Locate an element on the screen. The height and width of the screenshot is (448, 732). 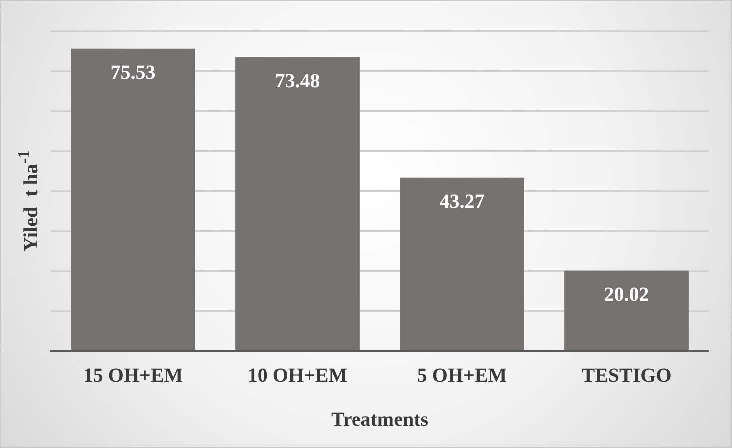
data-label: 20.02 is located at coordinates (627, 295).